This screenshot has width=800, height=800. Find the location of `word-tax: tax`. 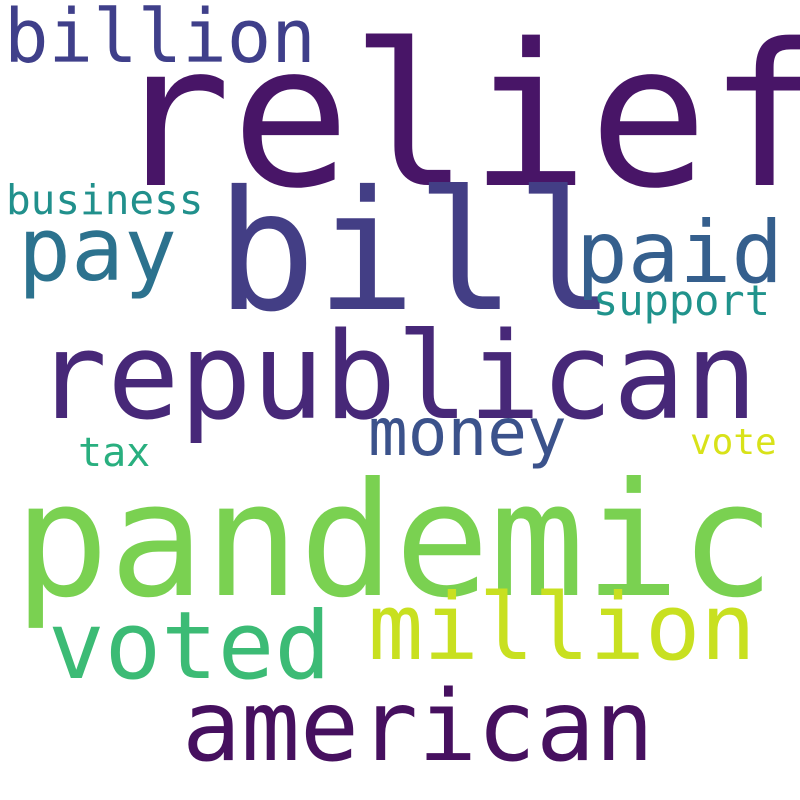

word-tax: tax is located at coordinates (114, 453).